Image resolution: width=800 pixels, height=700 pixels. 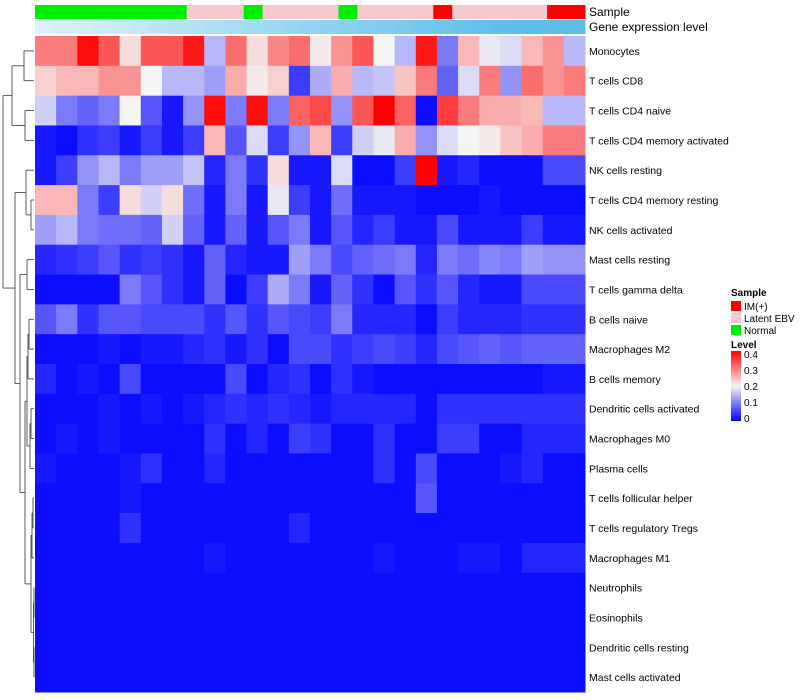 I want to click on level-legend-title: Level, so click(x=744, y=345).